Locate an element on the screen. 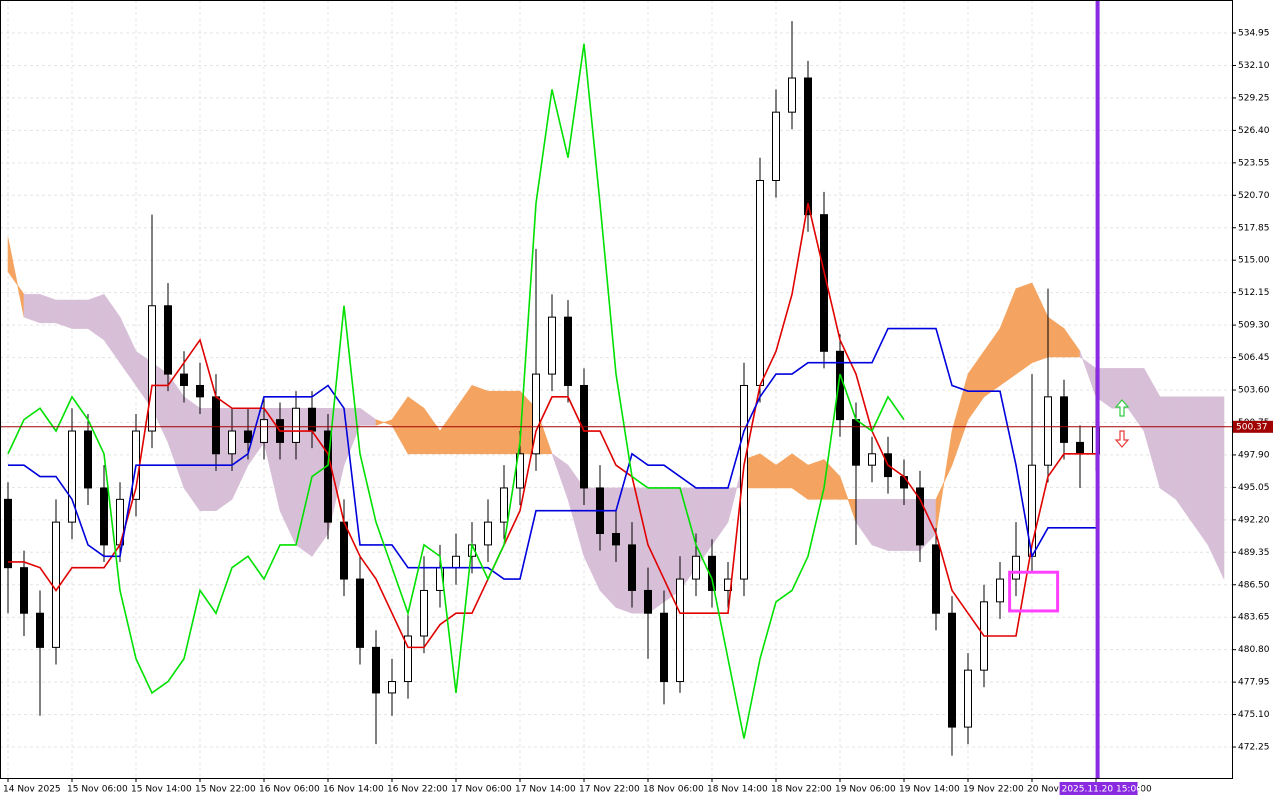 The height and width of the screenshot is (800, 1280). x-tick-label: 16 Nov 06:00 is located at coordinates (289, 790).